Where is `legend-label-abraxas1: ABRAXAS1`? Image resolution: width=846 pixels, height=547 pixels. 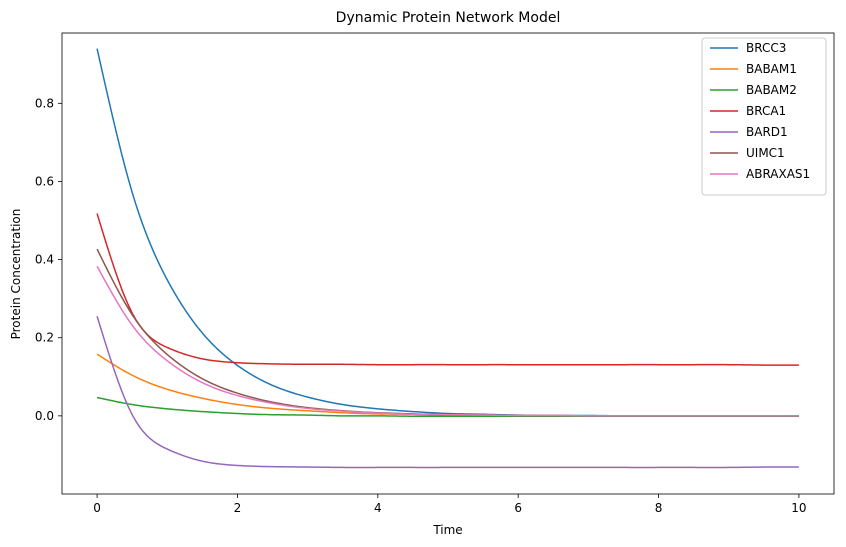 legend-label-abraxas1: ABRAXAS1 is located at coordinates (778, 174).